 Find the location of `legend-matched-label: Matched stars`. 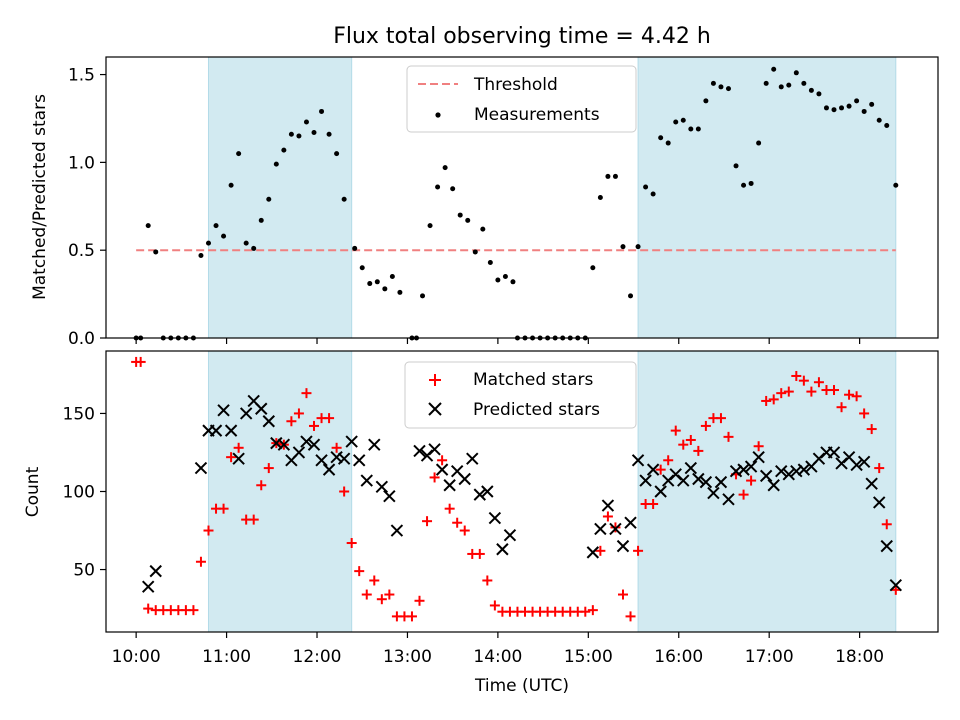

legend-matched-label: Matched stars is located at coordinates (533, 380).